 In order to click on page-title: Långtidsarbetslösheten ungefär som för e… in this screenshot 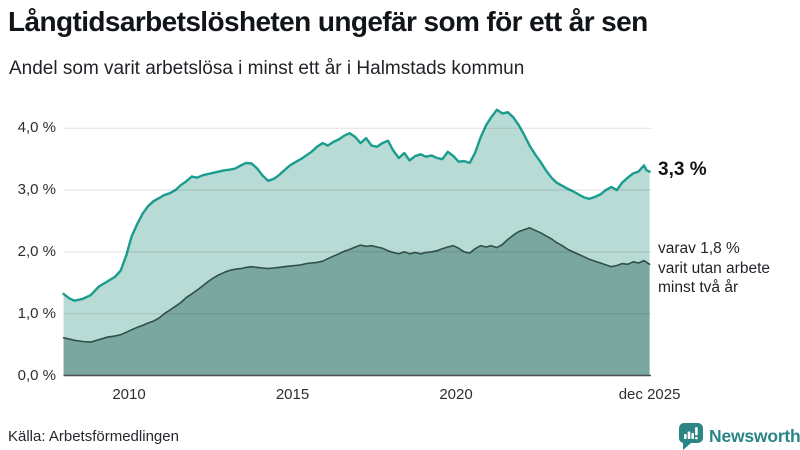, I will do `click(328, 21)`.